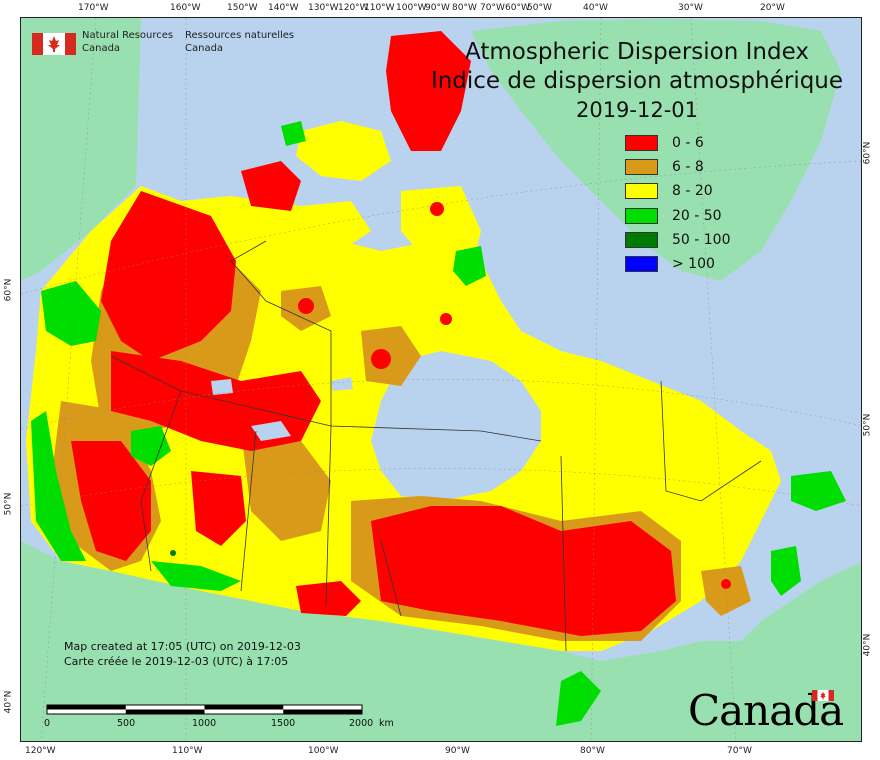 Image resolution: width=880 pixels, height=760 pixels. Describe the element at coordinates (283, 723) in the screenshot. I see `scale-label-1500: 1500` at that location.